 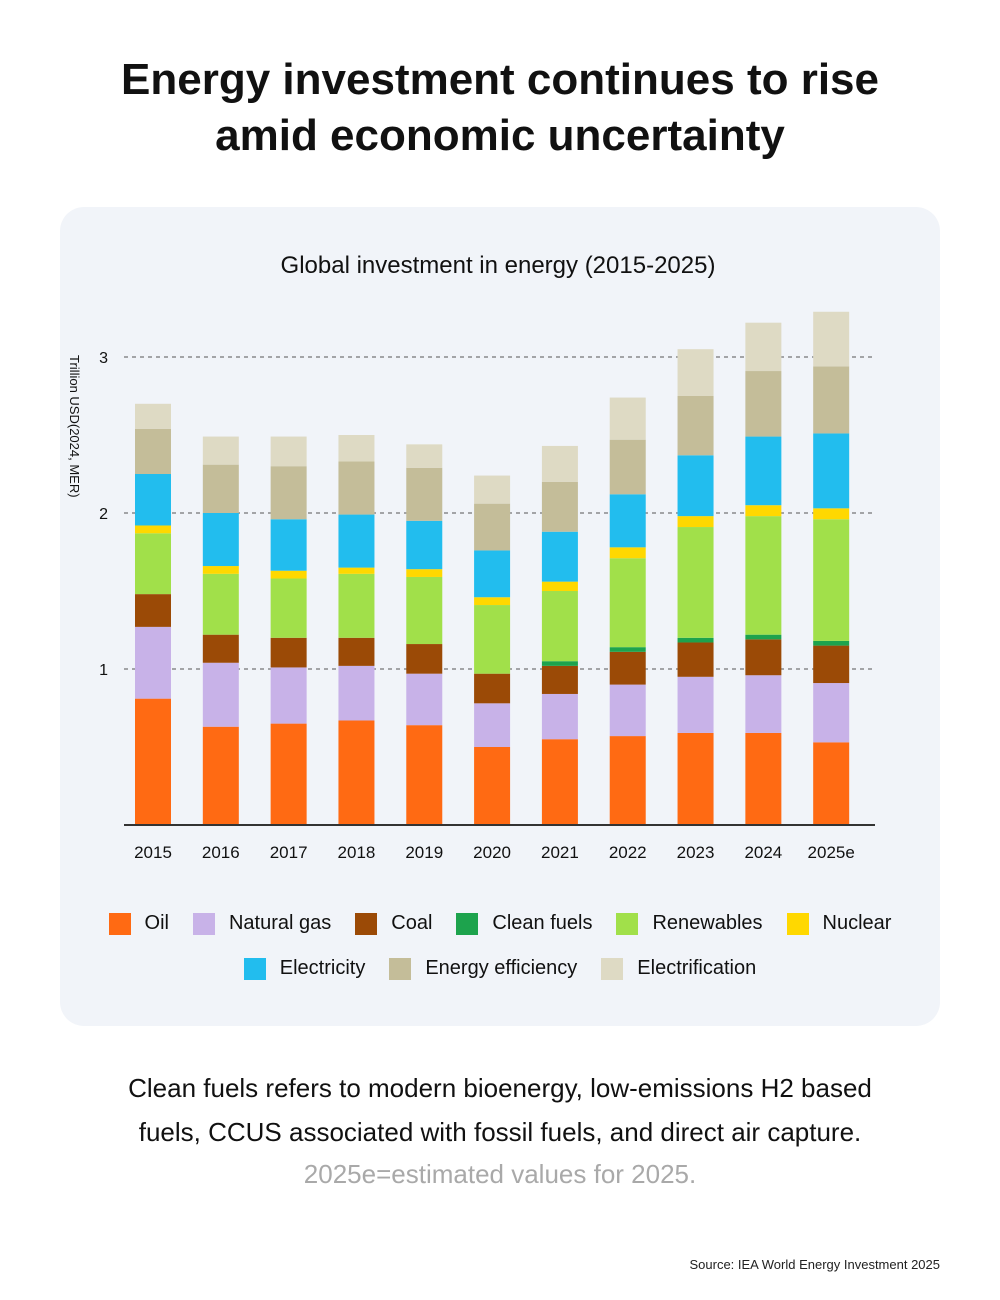 What do you see at coordinates (254, 968) in the screenshot?
I see `legend-swatch-electricity` at bounding box center [254, 968].